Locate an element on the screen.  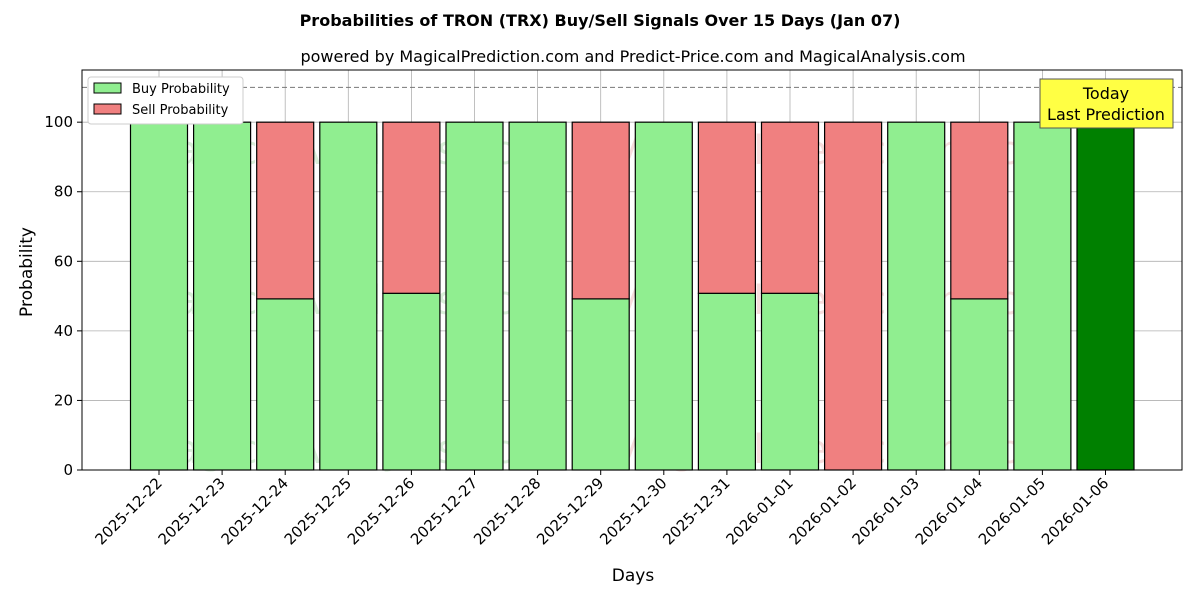
x-tick-label: 2025-12-29 is located at coordinates (570, 511).